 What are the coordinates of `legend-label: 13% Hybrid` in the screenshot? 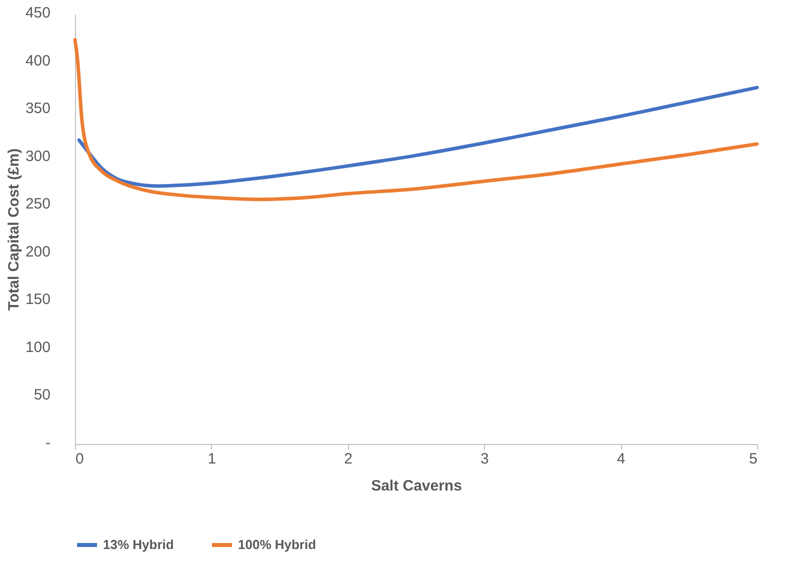 It's located at (138, 544).